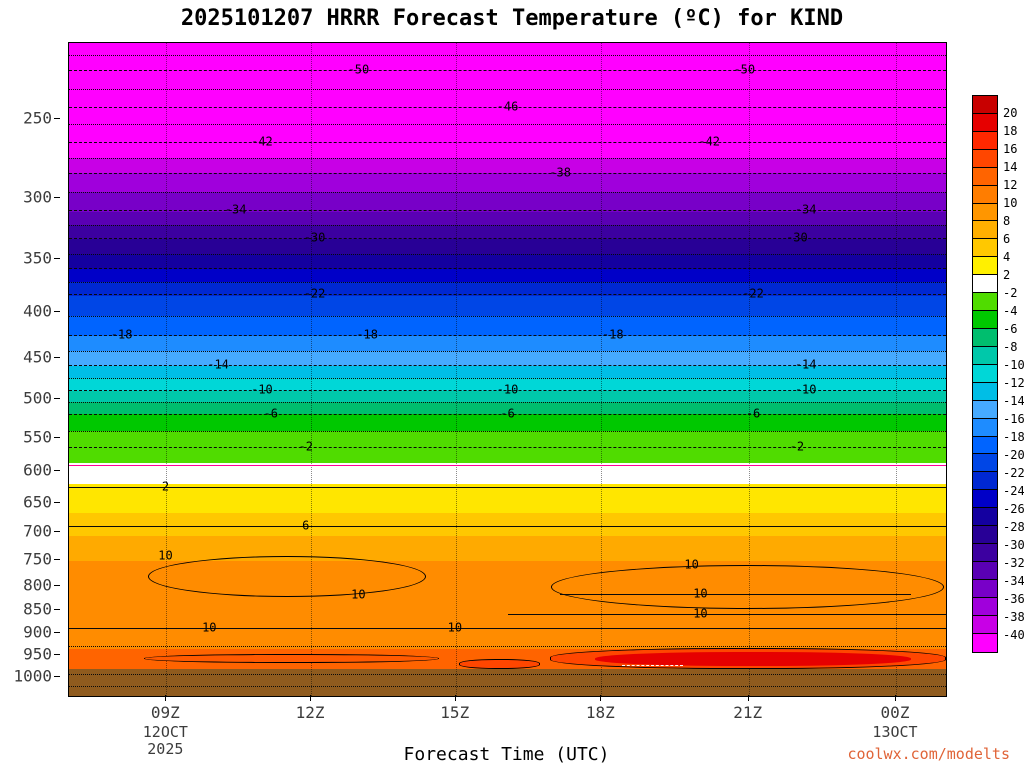  Describe the element at coordinates (1013, 527) in the screenshot. I see `colorbar-tick-label: -28` at that location.